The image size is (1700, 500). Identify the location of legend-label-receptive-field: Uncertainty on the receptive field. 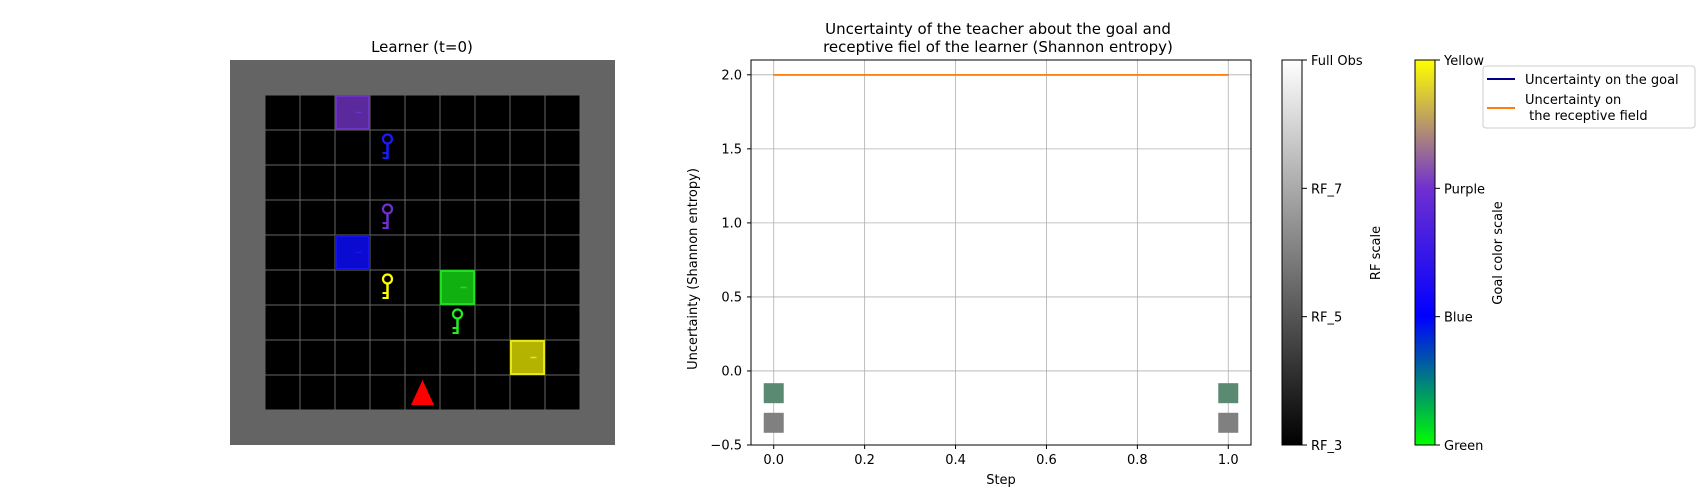
(1586, 108).